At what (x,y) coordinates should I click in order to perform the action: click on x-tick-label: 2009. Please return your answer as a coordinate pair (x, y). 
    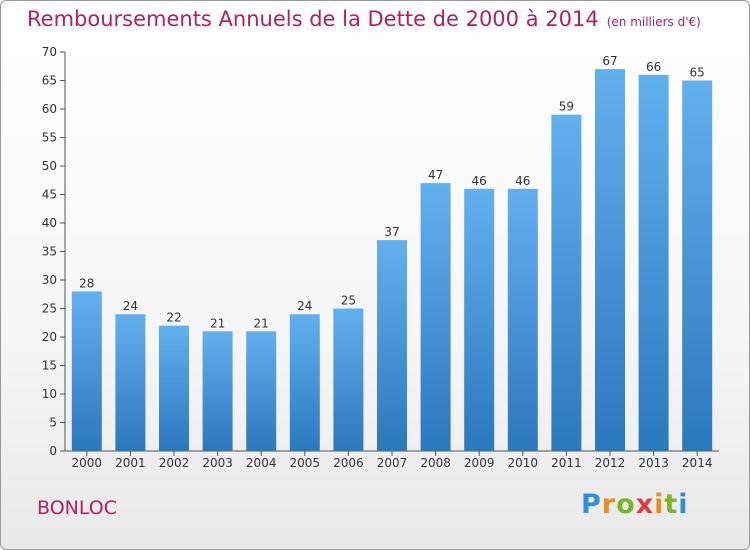
    Looking at the image, I should click on (479, 463).